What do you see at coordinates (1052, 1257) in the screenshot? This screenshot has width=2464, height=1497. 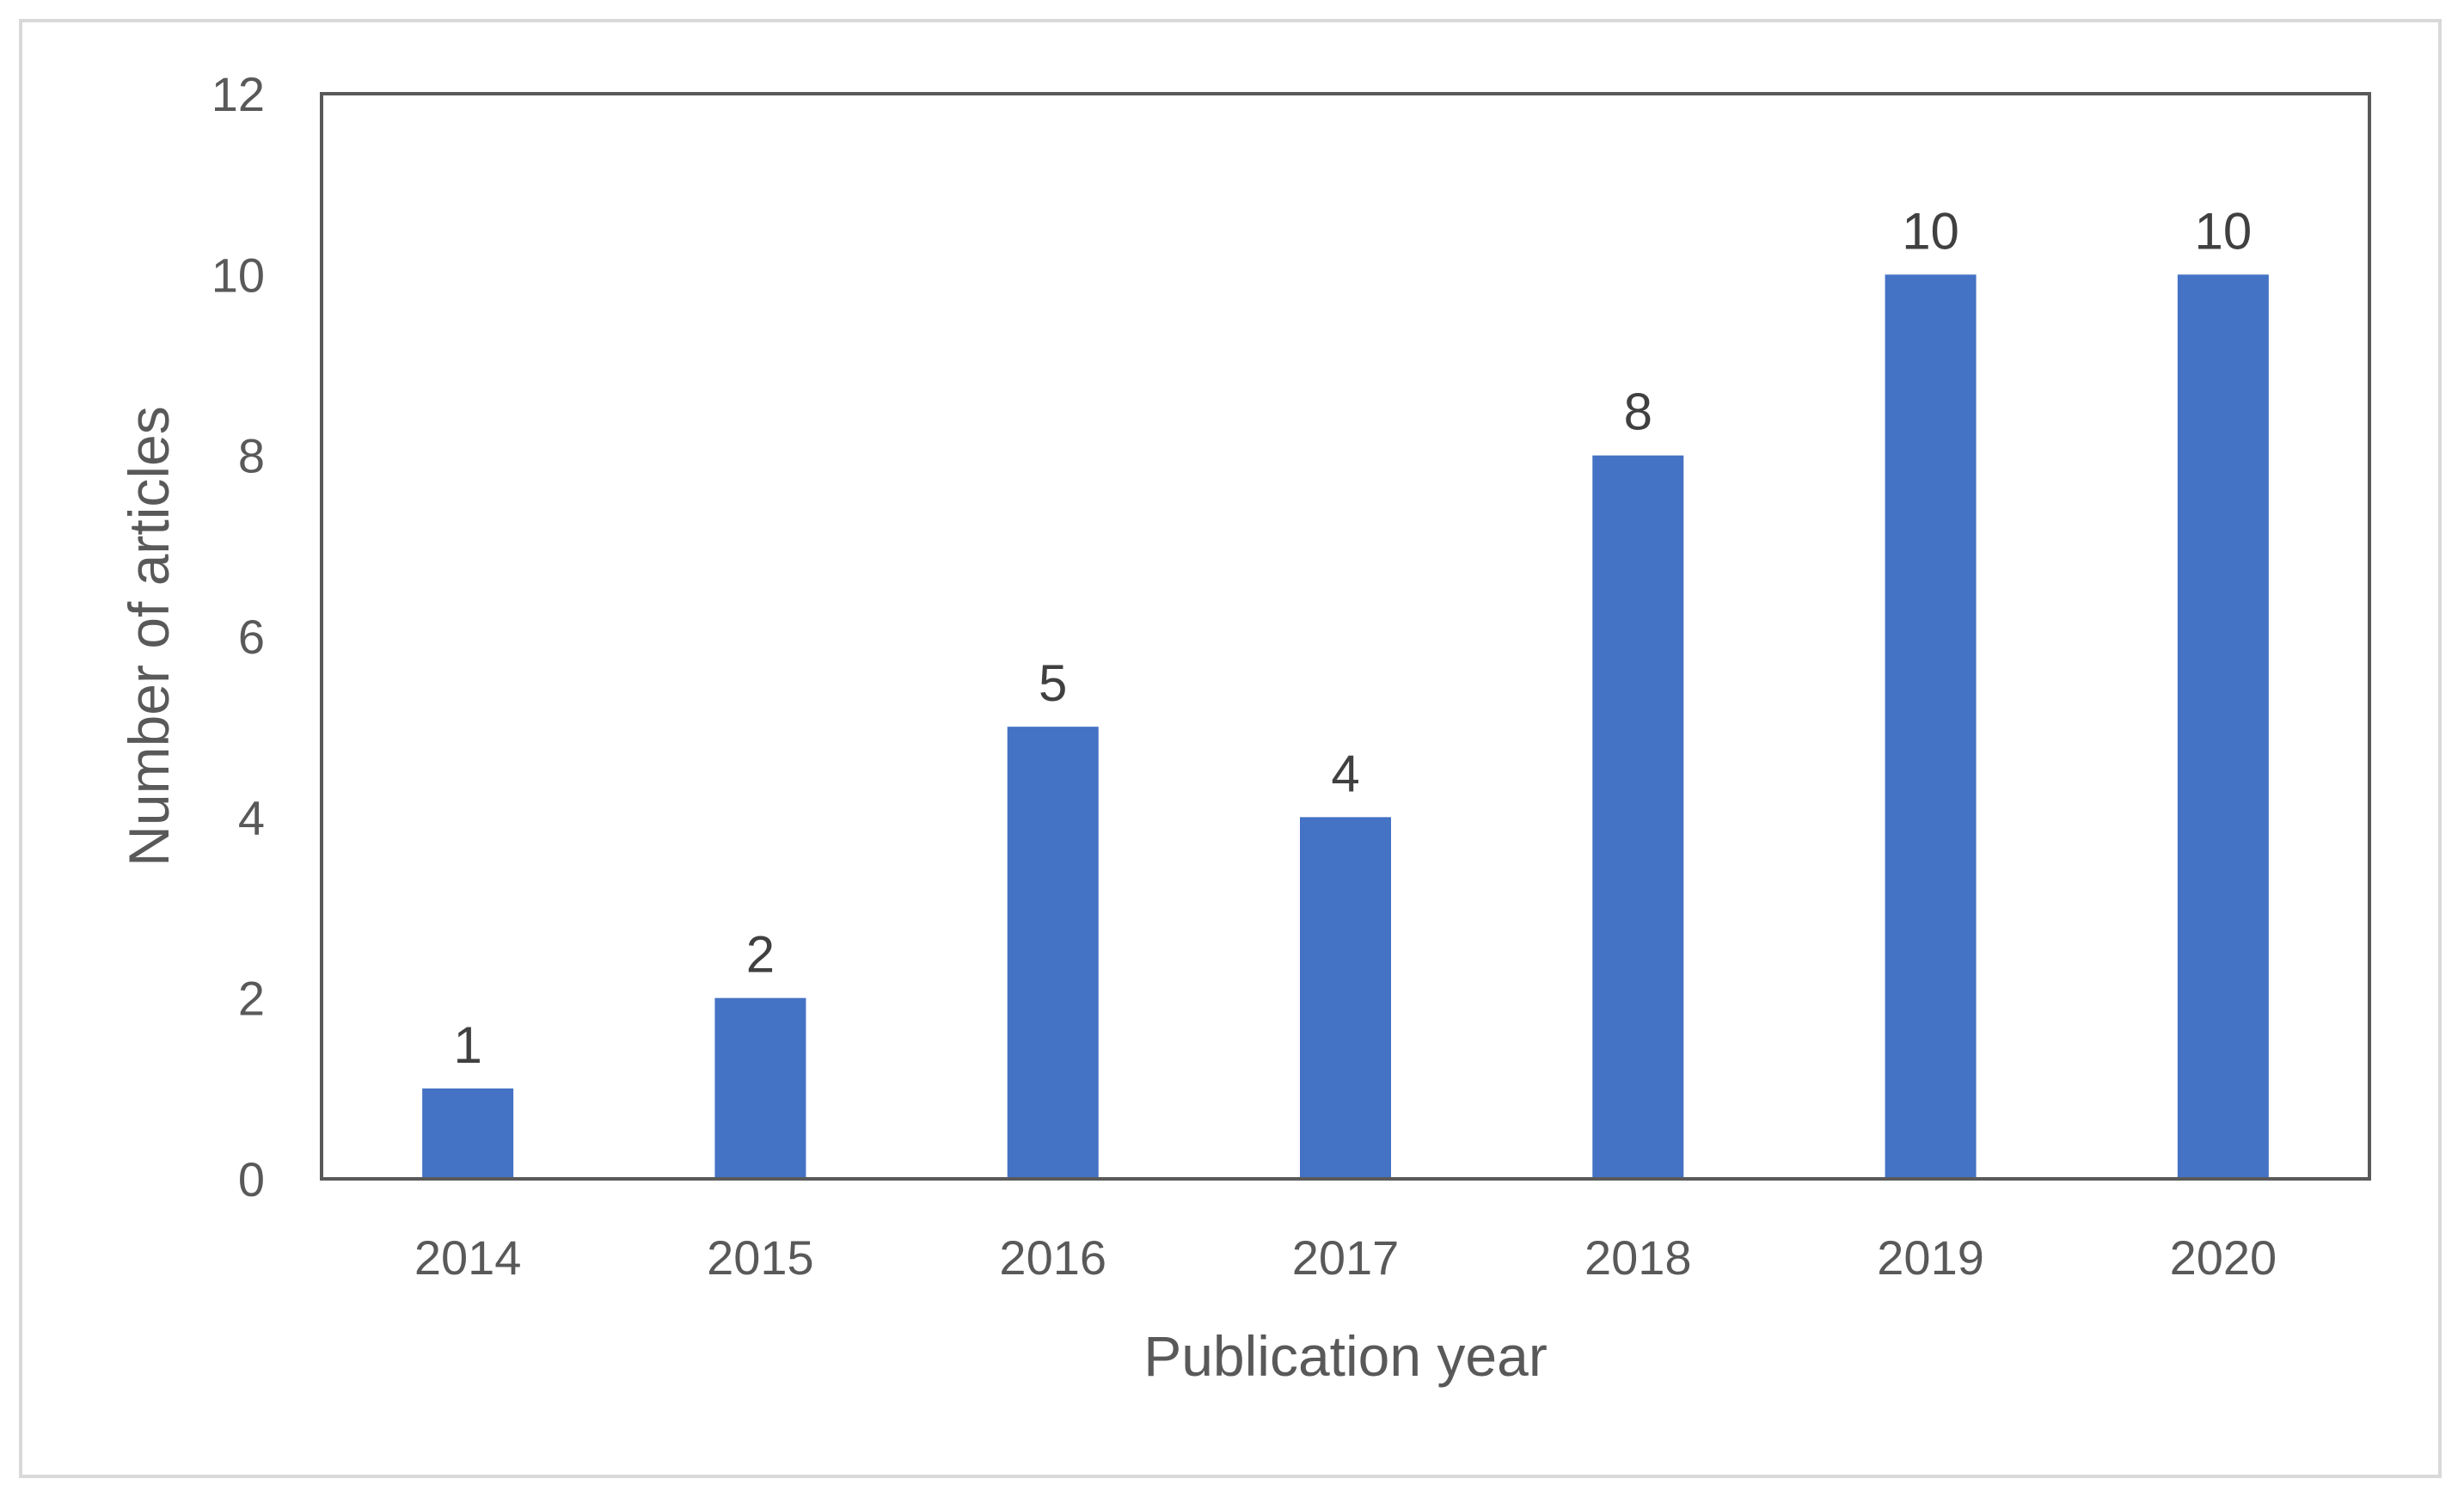 I see `x-tick-label: 2016` at bounding box center [1052, 1257].